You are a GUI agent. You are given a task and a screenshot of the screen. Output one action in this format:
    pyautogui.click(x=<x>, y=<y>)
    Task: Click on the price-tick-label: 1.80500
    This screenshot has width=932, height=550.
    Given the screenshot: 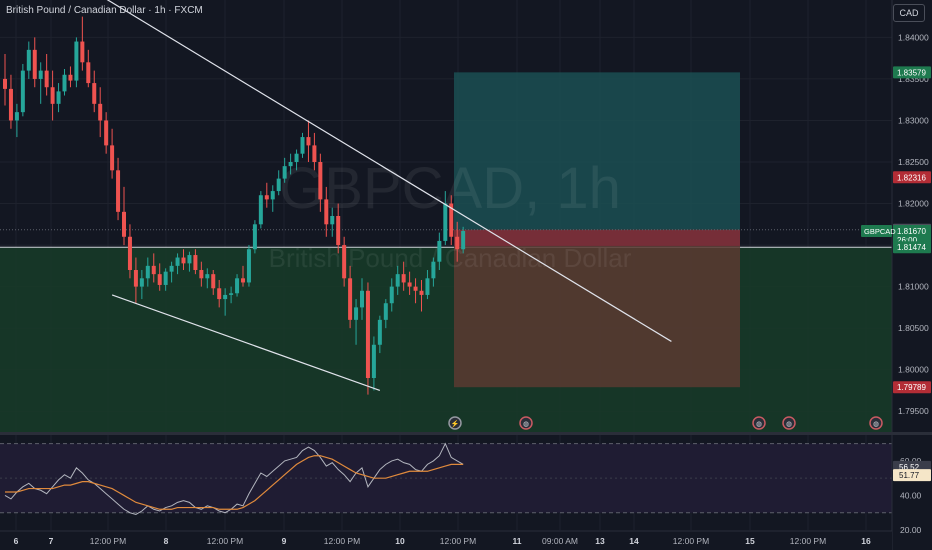 What is the action you would take?
    pyautogui.click(x=913, y=328)
    